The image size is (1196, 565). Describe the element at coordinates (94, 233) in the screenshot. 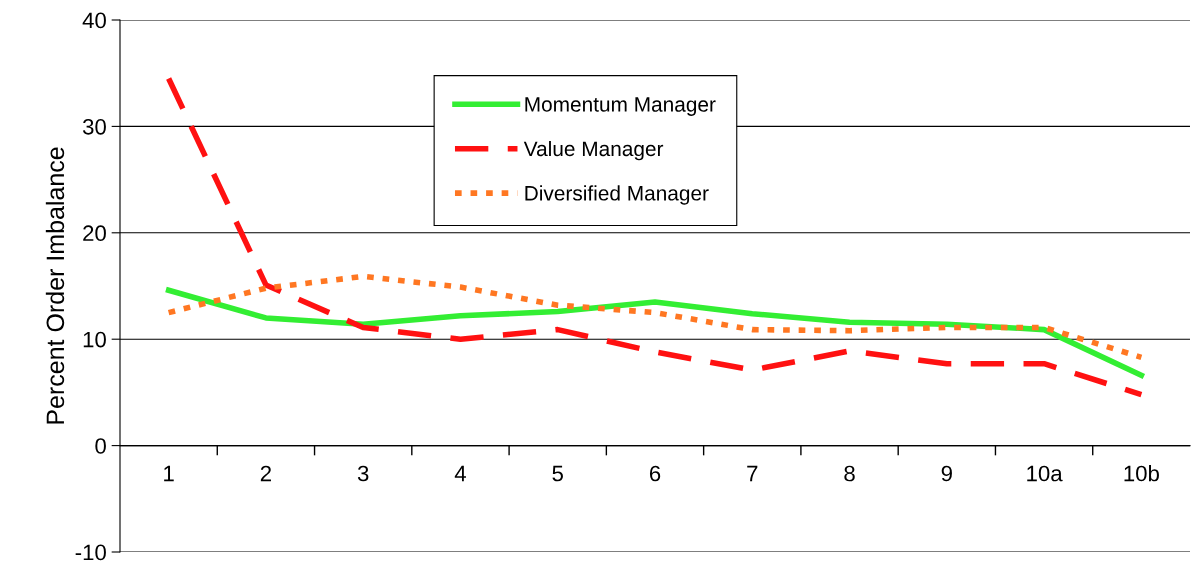

I see `y-tick-label: 20` at that location.